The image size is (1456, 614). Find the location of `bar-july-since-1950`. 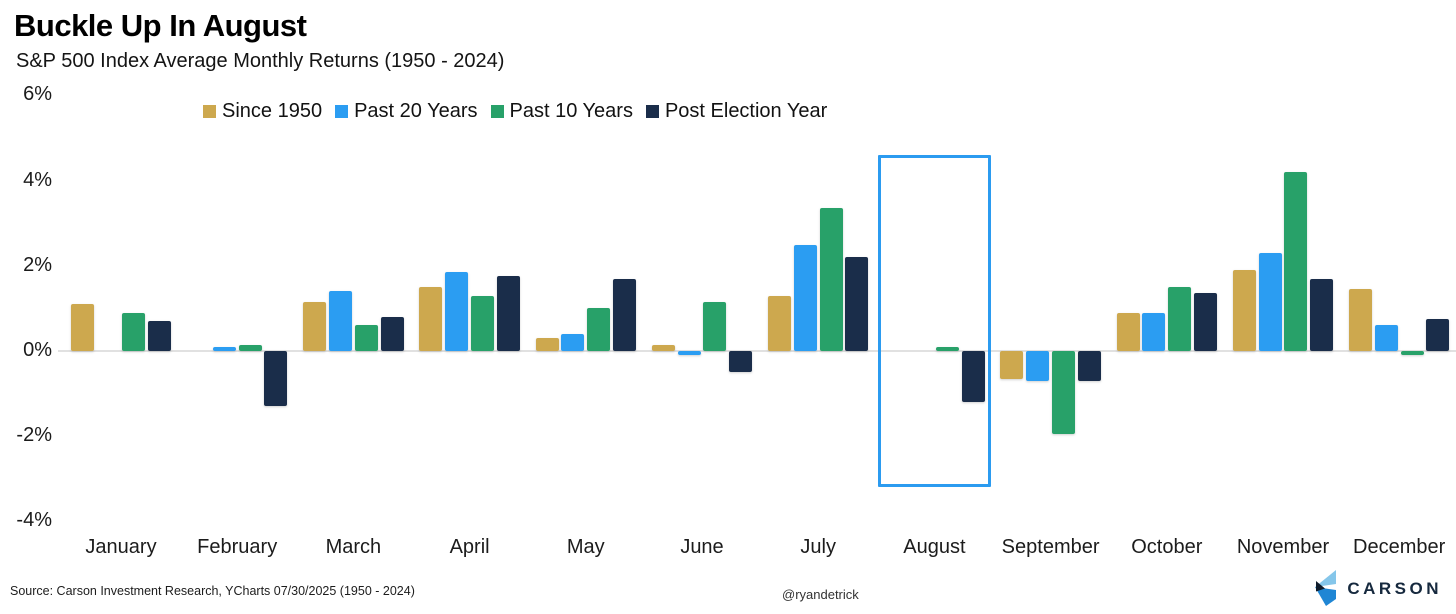

bar-july-since-1950 is located at coordinates (779, 323).